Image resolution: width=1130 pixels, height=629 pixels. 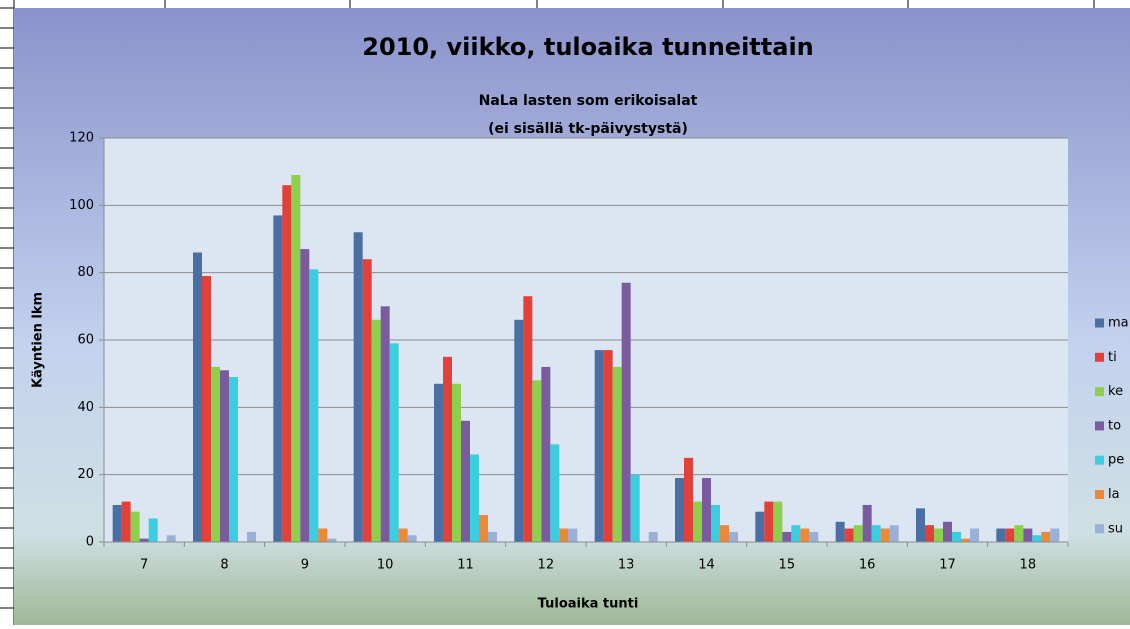 What do you see at coordinates (626, 565) in the screenshot?
I see `x-tick-label: 13` at bounding box center [626, 565].